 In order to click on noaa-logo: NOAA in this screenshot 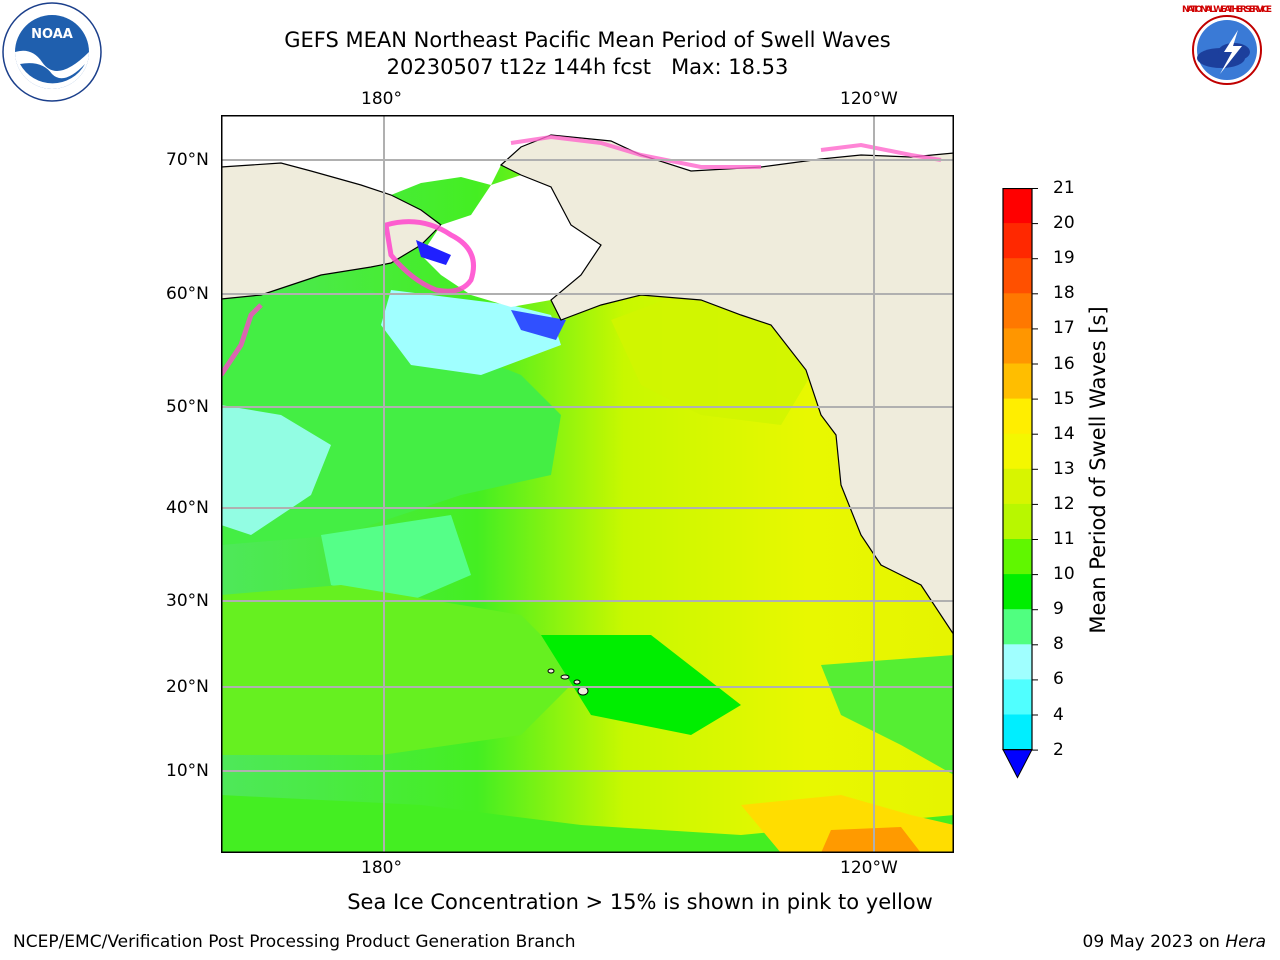, I will do `click(52, 52)`.